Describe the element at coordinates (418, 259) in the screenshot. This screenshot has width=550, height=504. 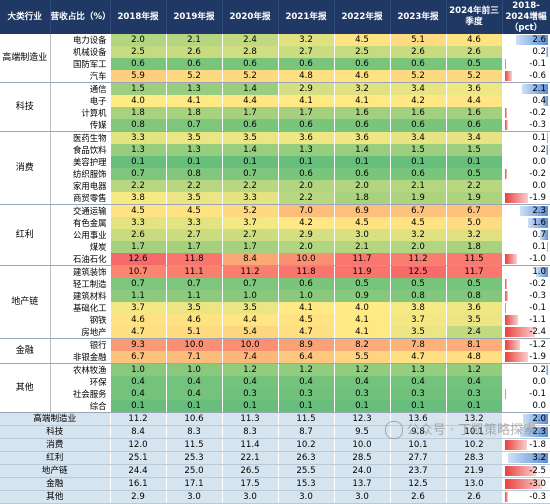
I see `value-cell: 11.2` at that location.